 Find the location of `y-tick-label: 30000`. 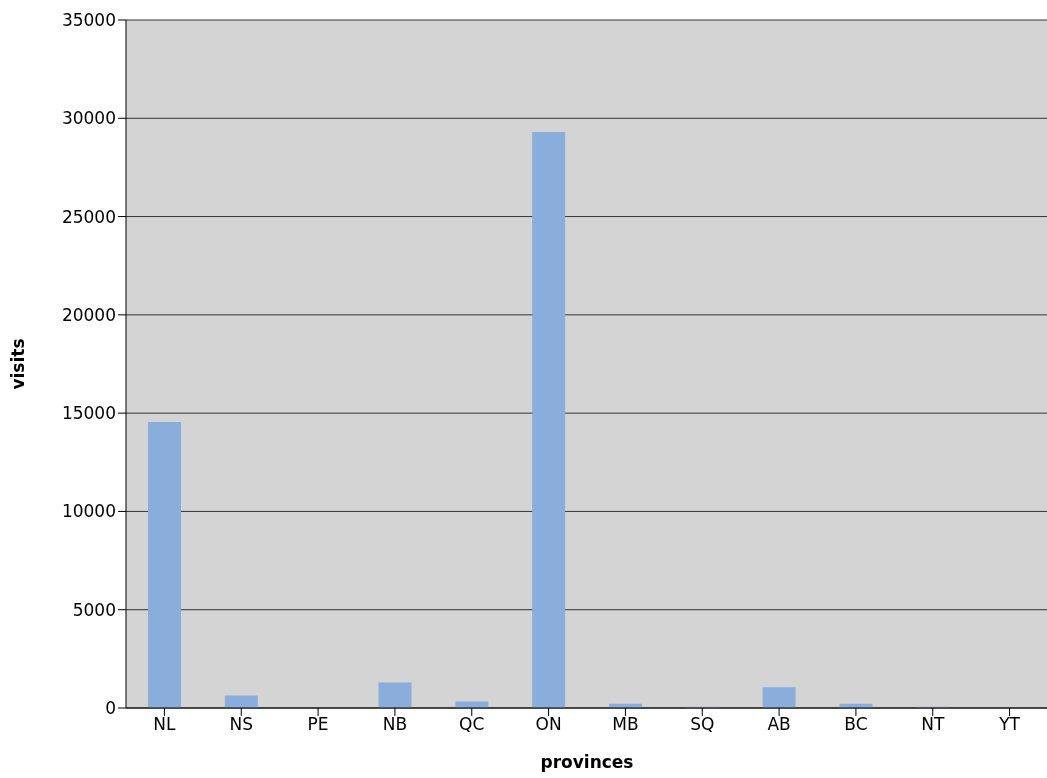

y-tick-label: 30000 is located at coordinates (88, 118).